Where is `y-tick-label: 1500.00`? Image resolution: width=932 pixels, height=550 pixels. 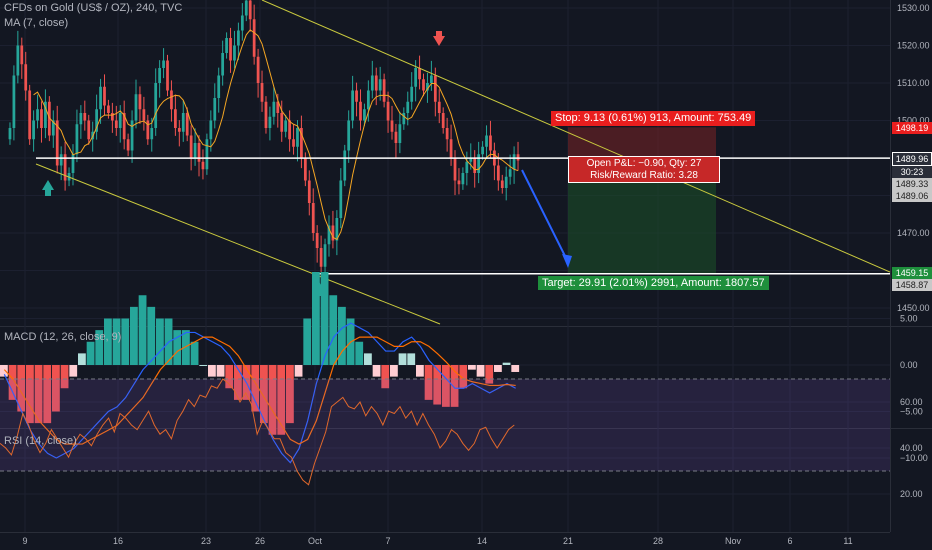 y-tick-label: 1500.00 is located at coordinates (913, 121).